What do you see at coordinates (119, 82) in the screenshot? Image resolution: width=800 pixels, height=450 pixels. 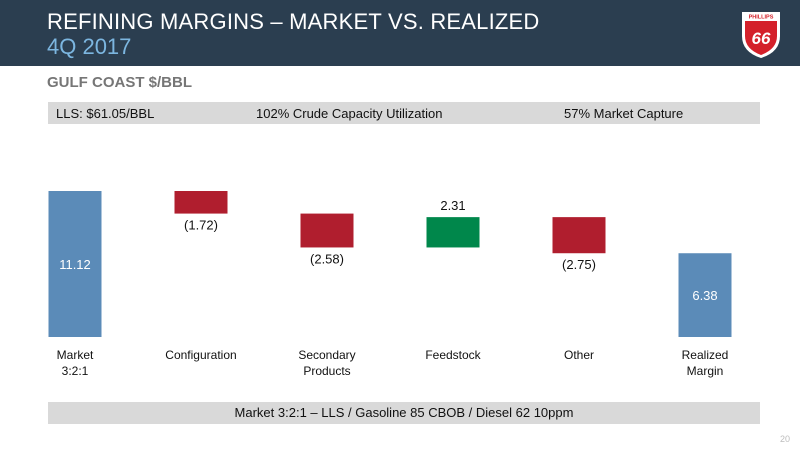 I see `section-title: GULF COAST $/BBL` at bounding box center [119, 82].